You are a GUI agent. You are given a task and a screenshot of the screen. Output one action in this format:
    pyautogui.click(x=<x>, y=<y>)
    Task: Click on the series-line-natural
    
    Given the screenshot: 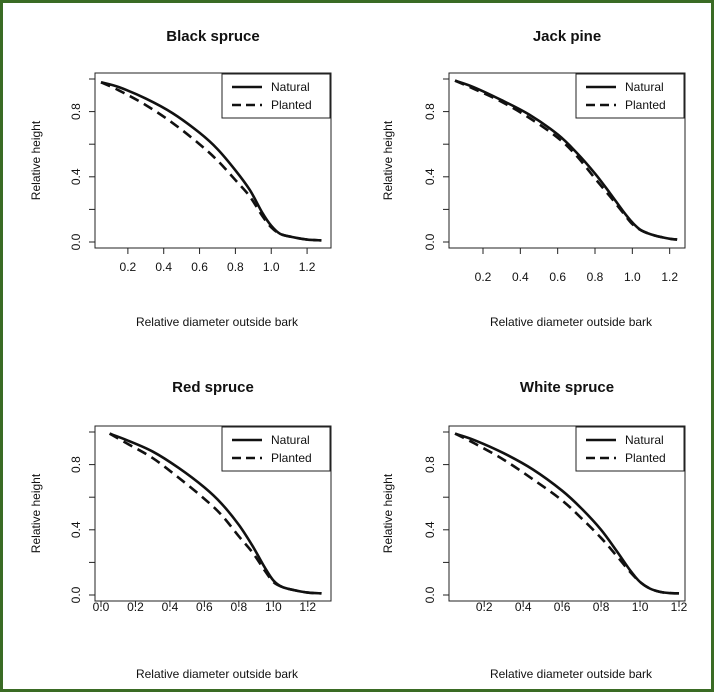 What is the action you would take?
    pyautogui.click(x=211, y=161)
    